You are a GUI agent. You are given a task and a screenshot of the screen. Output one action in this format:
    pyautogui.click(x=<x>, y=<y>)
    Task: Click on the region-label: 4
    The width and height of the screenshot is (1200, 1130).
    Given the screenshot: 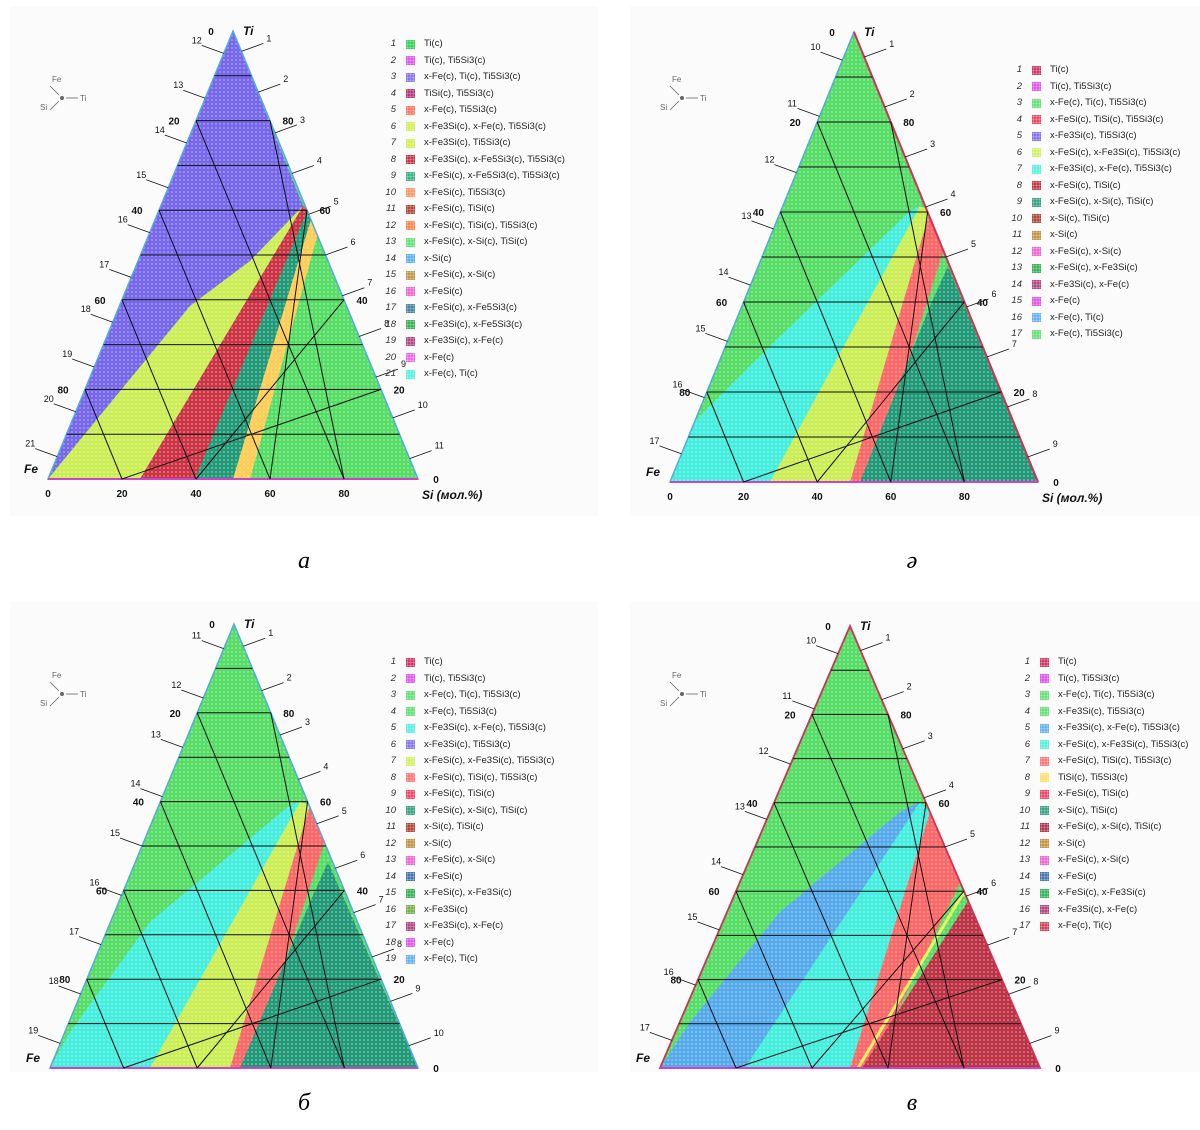 What is the action you would take?
    pyautogui.click(x=953, y=194)
    